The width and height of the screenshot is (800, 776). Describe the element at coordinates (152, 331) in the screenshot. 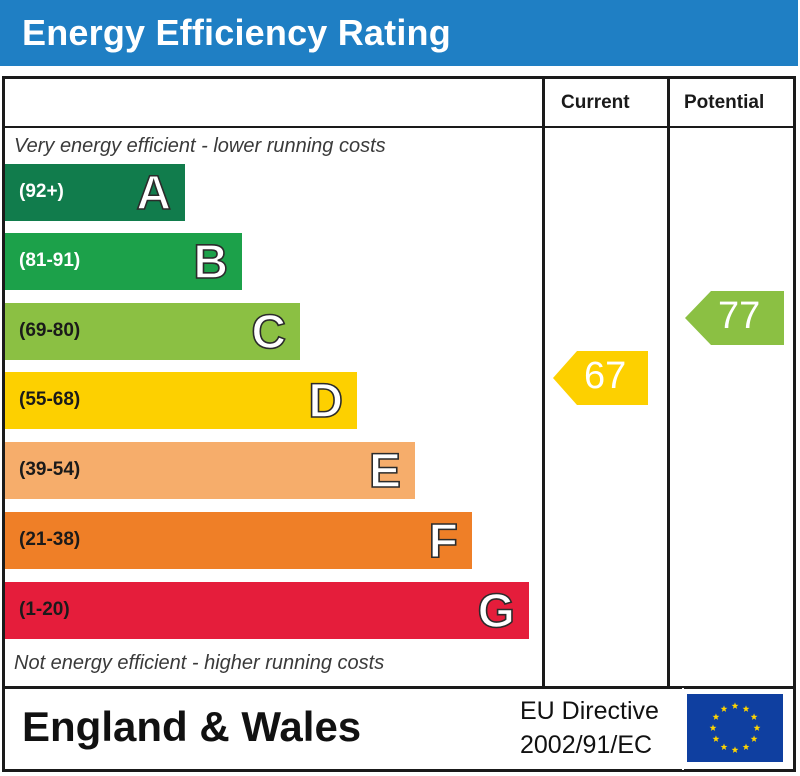

I see `band-c: (69-80) C` at that location.